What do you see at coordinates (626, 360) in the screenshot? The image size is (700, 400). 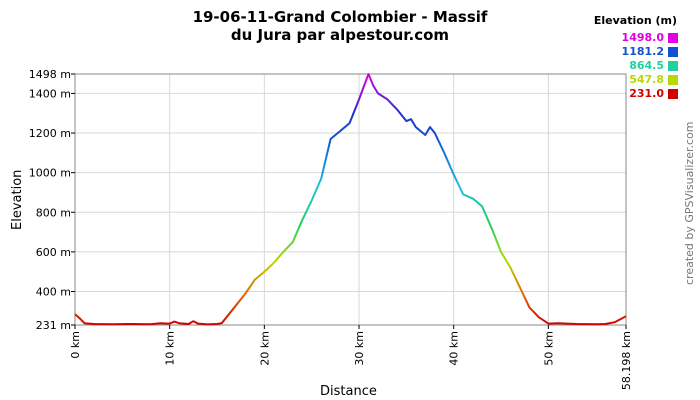 I see `x-tick-label: 58.198 km` at bounding box center [626, 360].